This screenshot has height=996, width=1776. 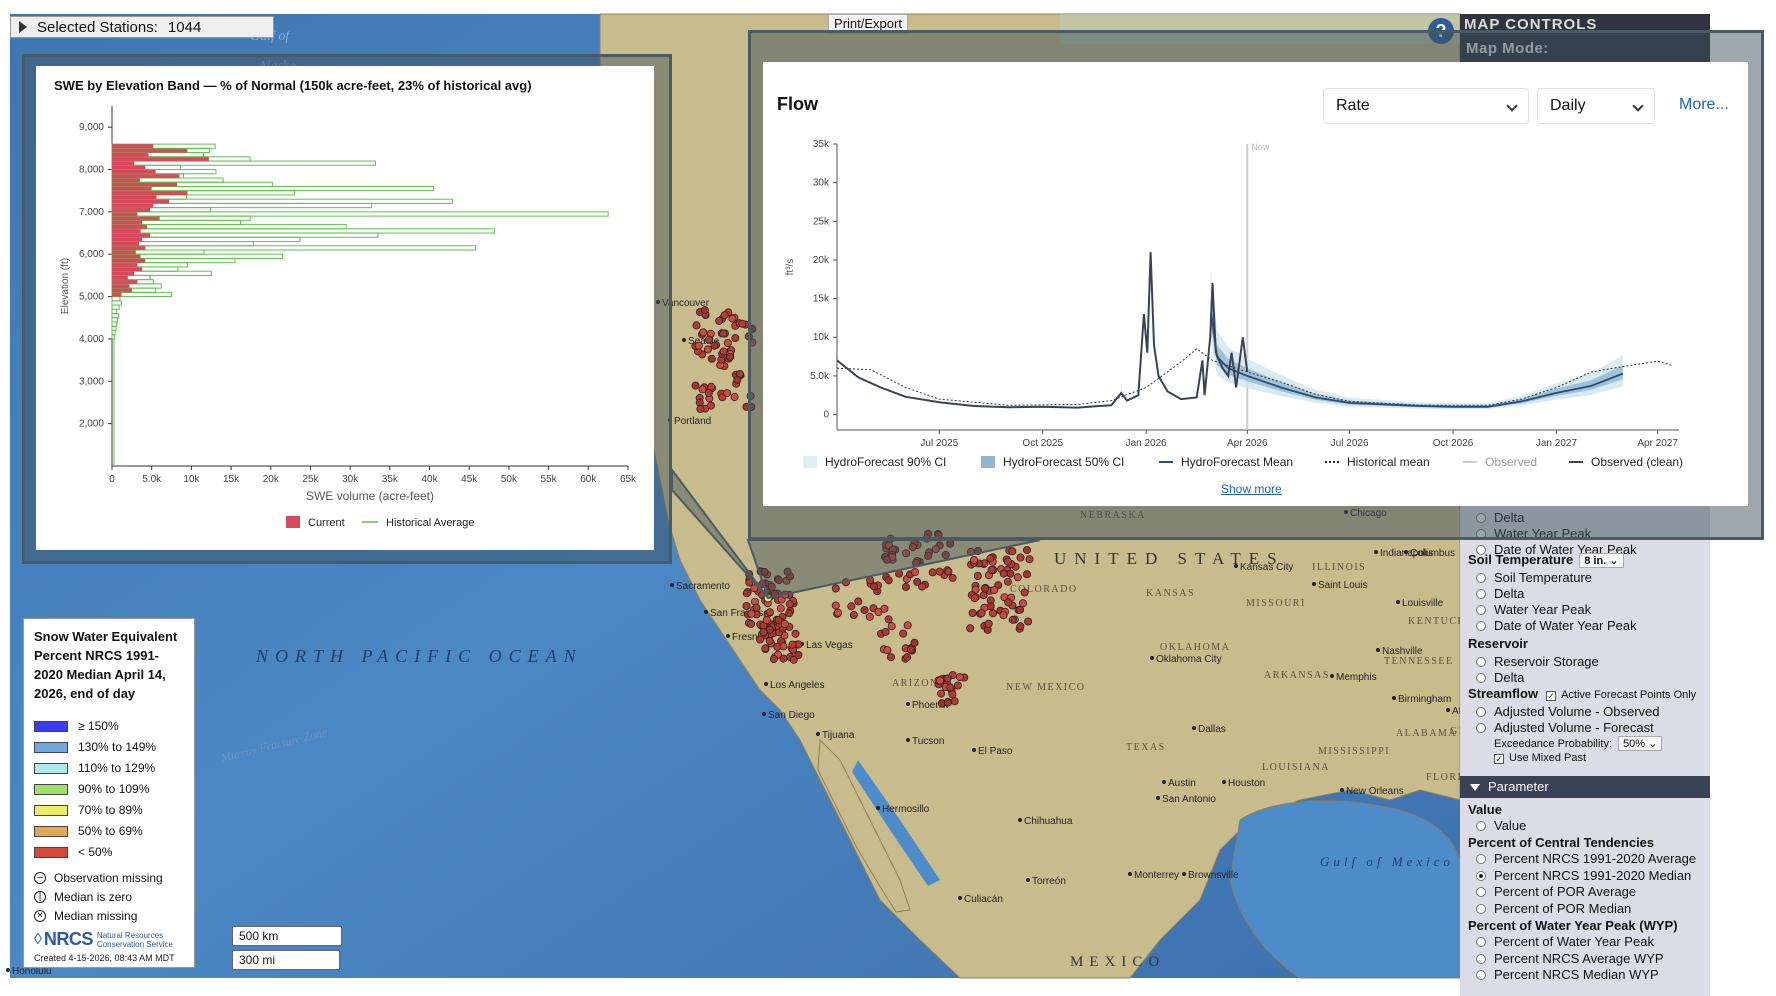 I want to click on streamflow-option: Adjusted Volume - Observed, so click(x=1567, y=711).